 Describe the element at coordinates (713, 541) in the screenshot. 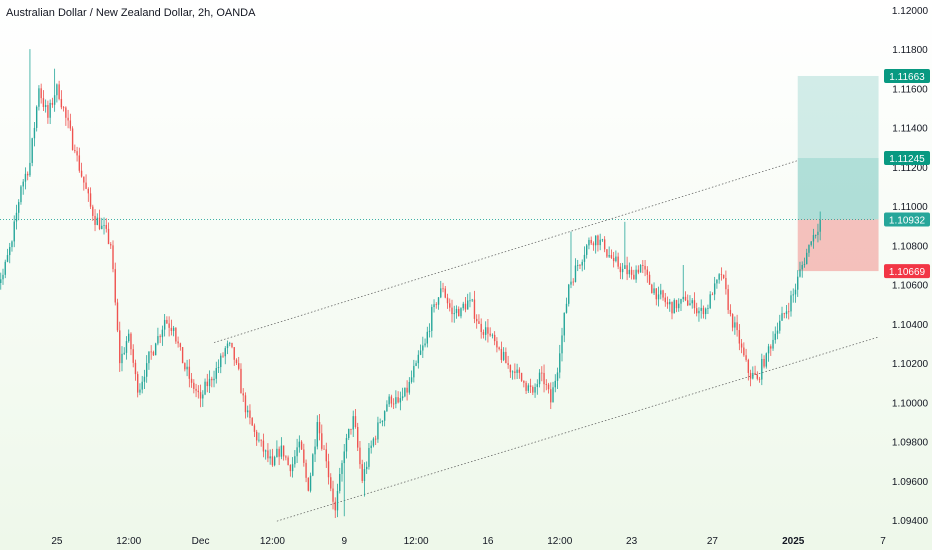

I see `x-tick-label: 27` at that location.